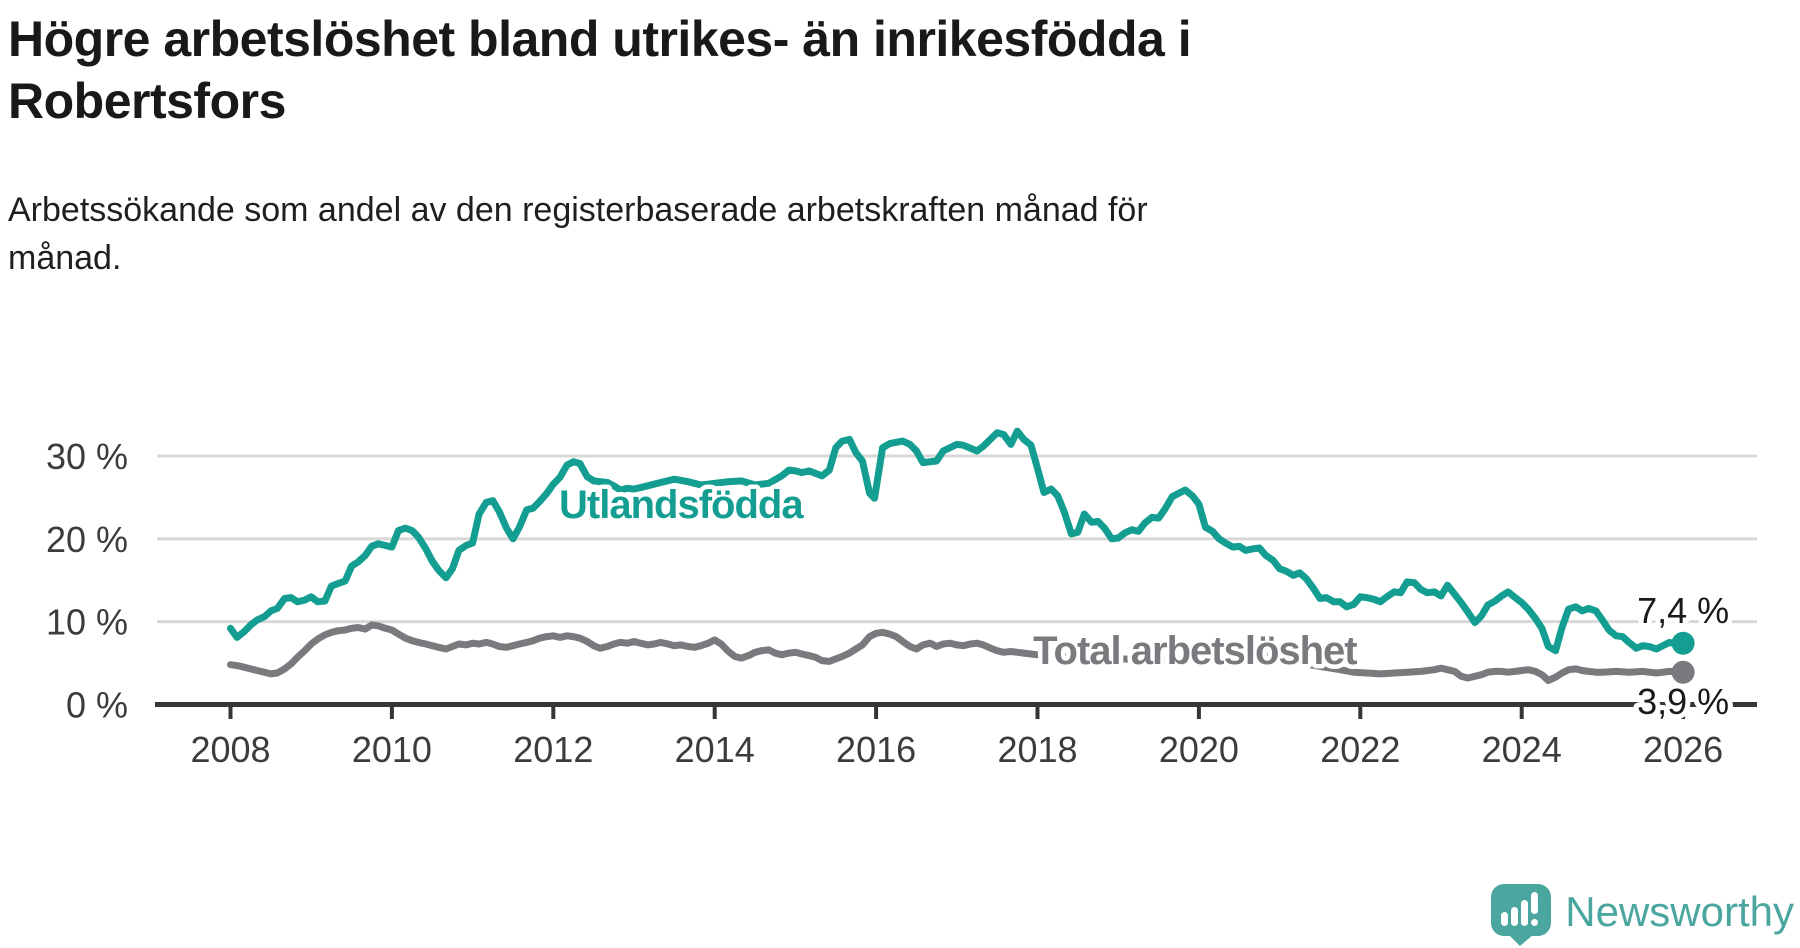 This screenshot has width=1800, height=948. What do you see at coordinates (87, 539) in the screenshot?
I see `y-tick-label: 20 %` at bounding box center [87, 539].